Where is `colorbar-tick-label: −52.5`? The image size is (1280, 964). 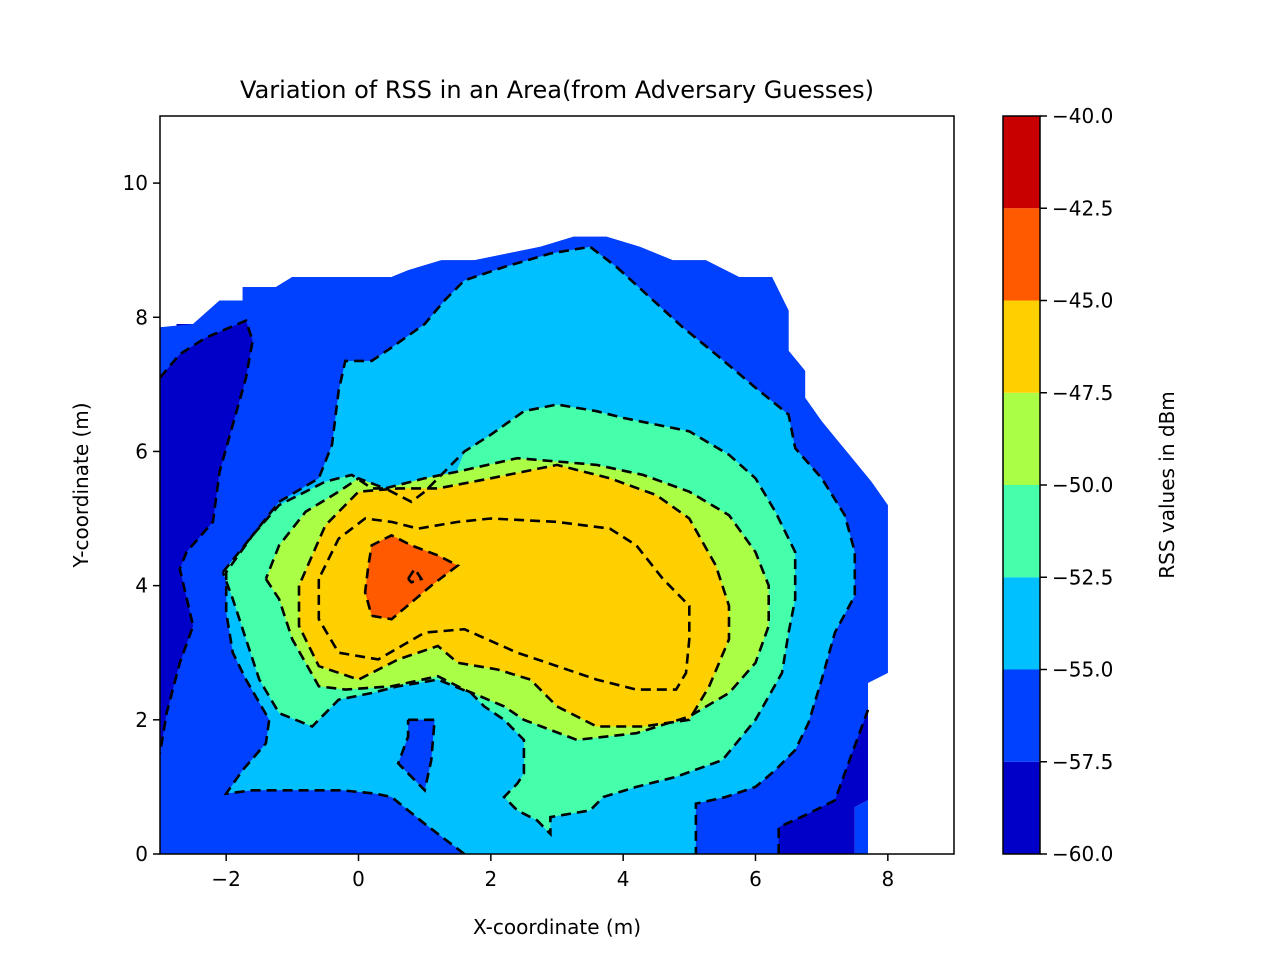 colorbar-tick-label: −52.5 is located at coordinates (1082, 577).